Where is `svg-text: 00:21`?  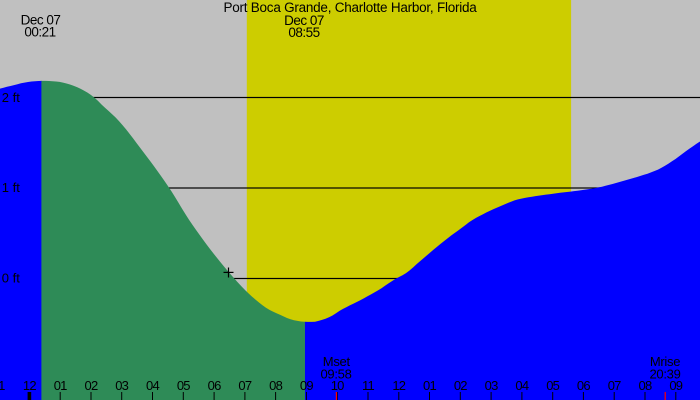 svg-text: 00:21 is located at coordinates (39, 32).